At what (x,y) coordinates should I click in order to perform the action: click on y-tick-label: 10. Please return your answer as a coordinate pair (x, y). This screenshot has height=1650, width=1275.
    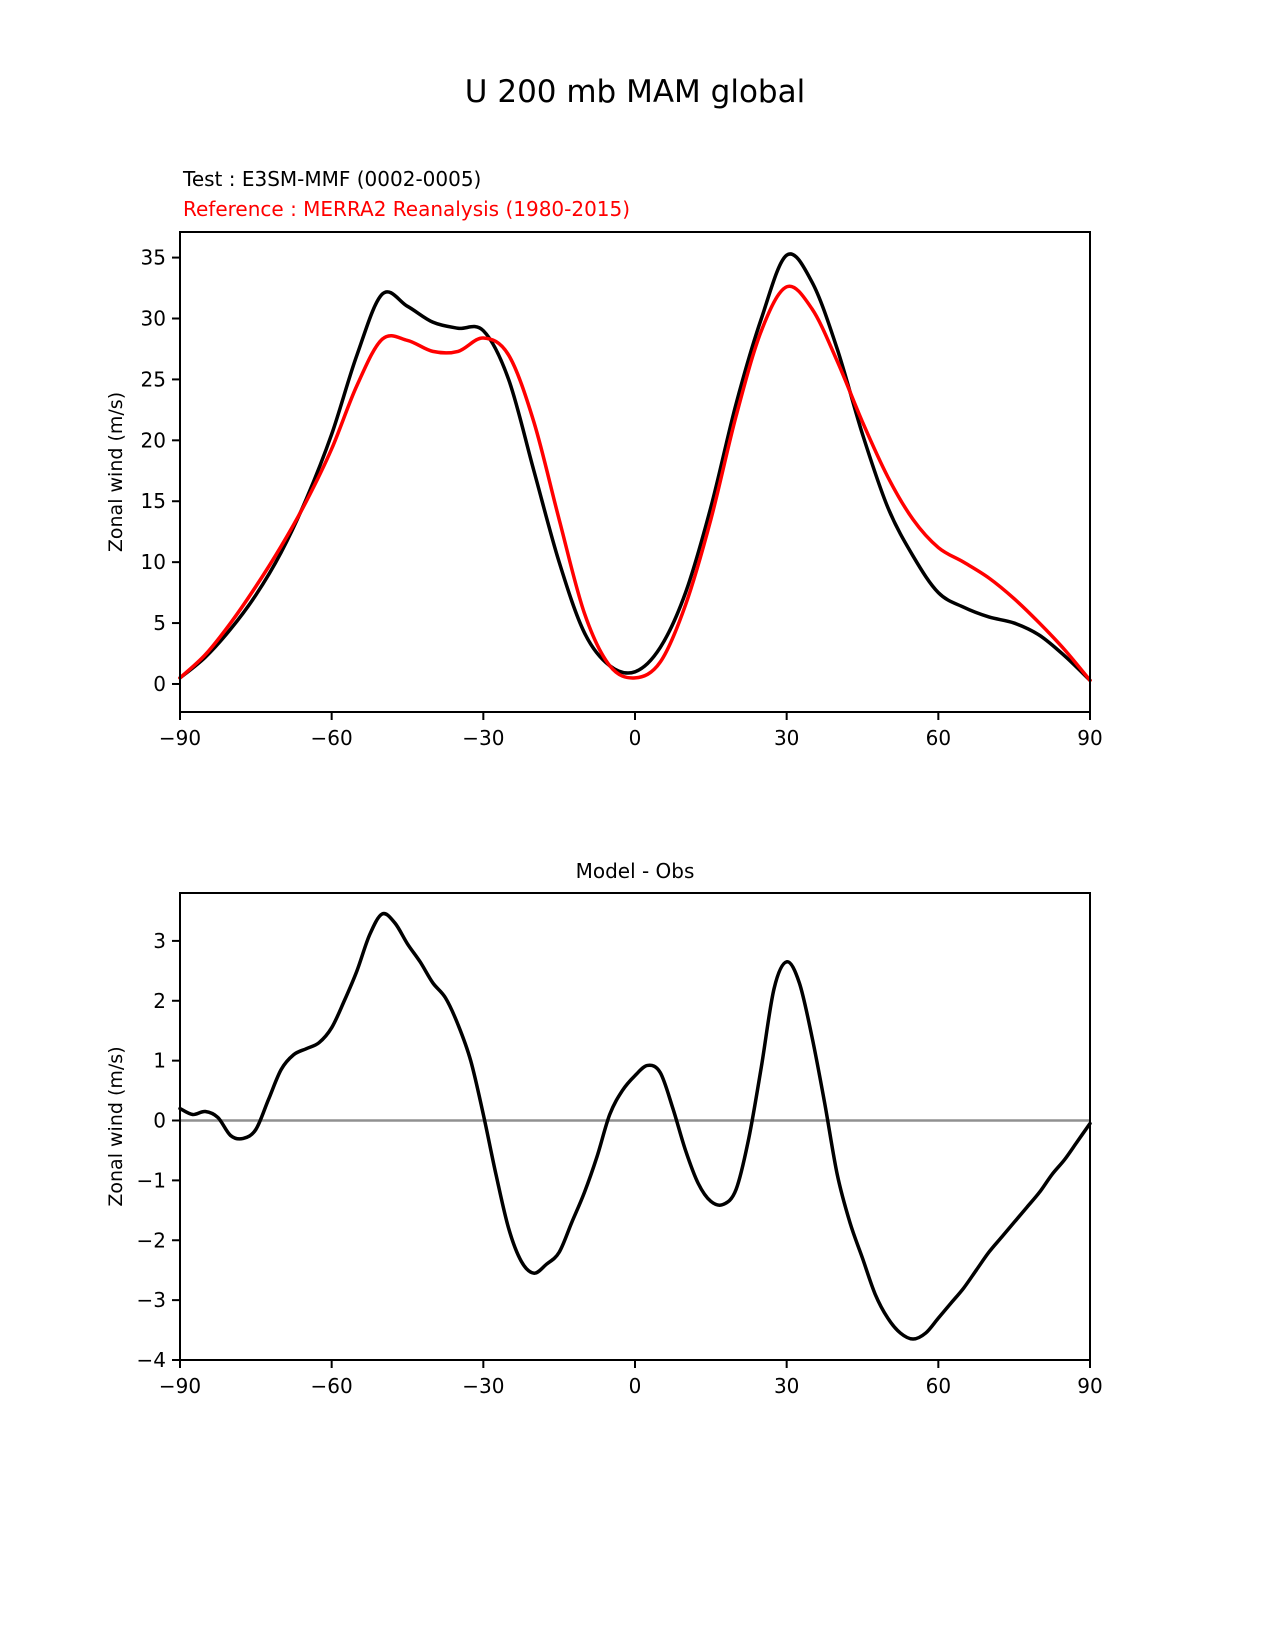
    Looking at the image, I should click on (153, 562).